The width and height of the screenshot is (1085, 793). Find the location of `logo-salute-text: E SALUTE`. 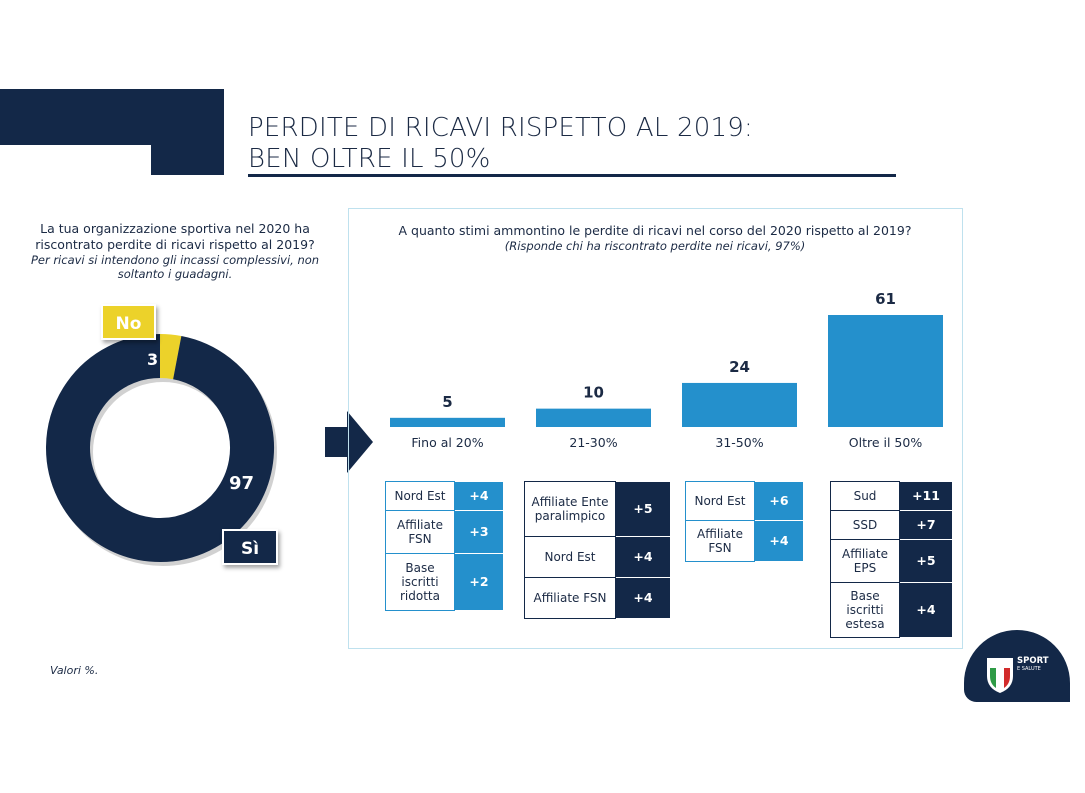

logo-salute-text: E SALUTE is located at coordinates (1029, 669).